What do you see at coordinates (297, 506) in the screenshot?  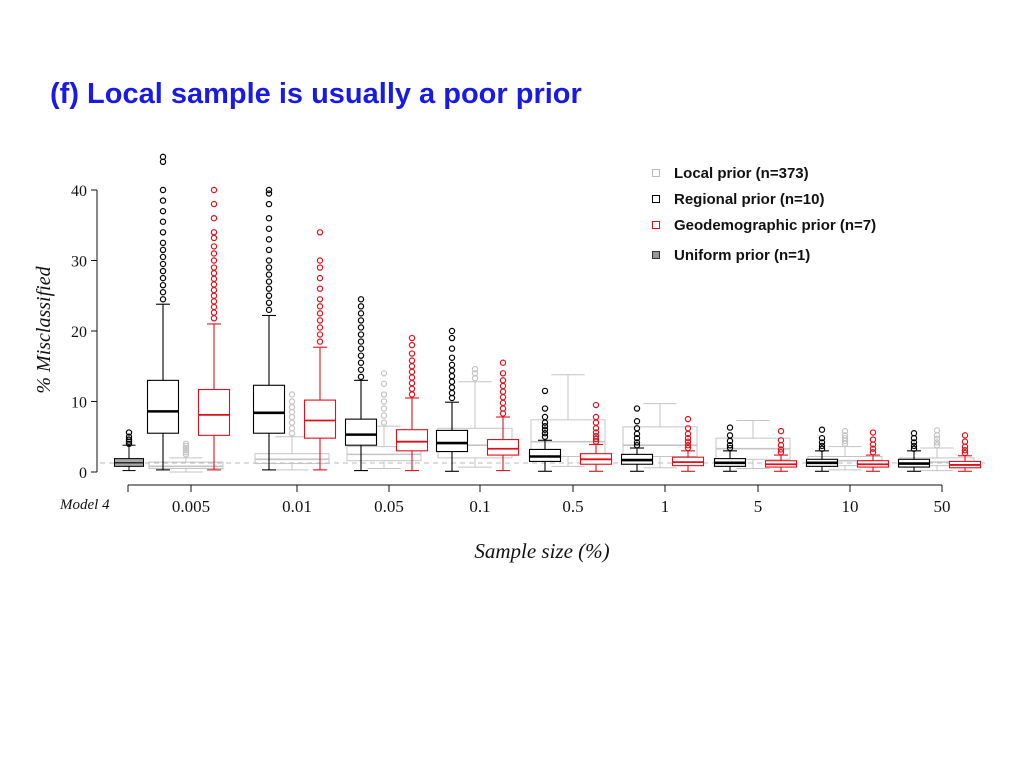 I see `x-tick-label: 0.01` at bounding box center [297, 506].